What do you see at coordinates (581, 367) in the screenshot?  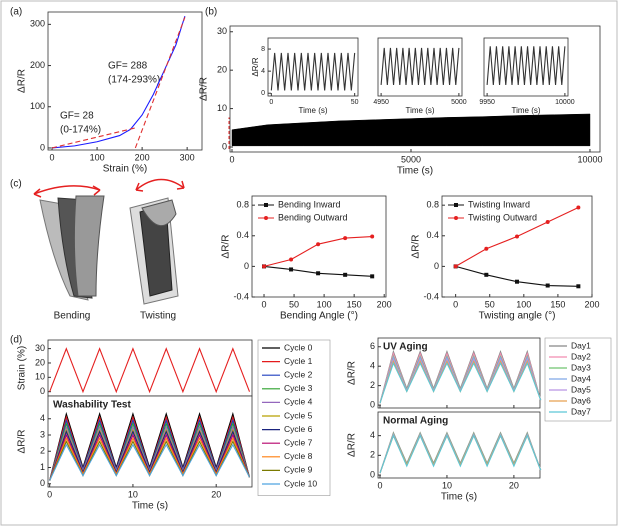 I see `legend-label: Day3` at bounding box center [581, 367].